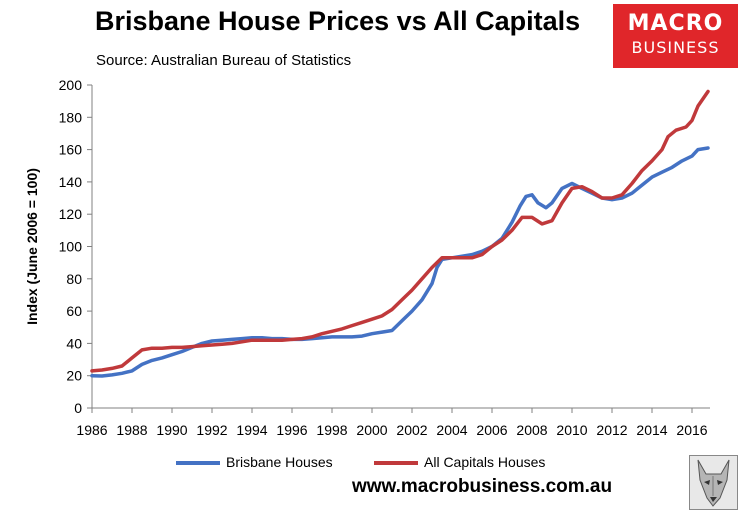 The width and height of the screenshot is (744, 514). Describe the element at coordinates (71, 150) in the screenshot. I see `y-tick-label: 160` at that location.